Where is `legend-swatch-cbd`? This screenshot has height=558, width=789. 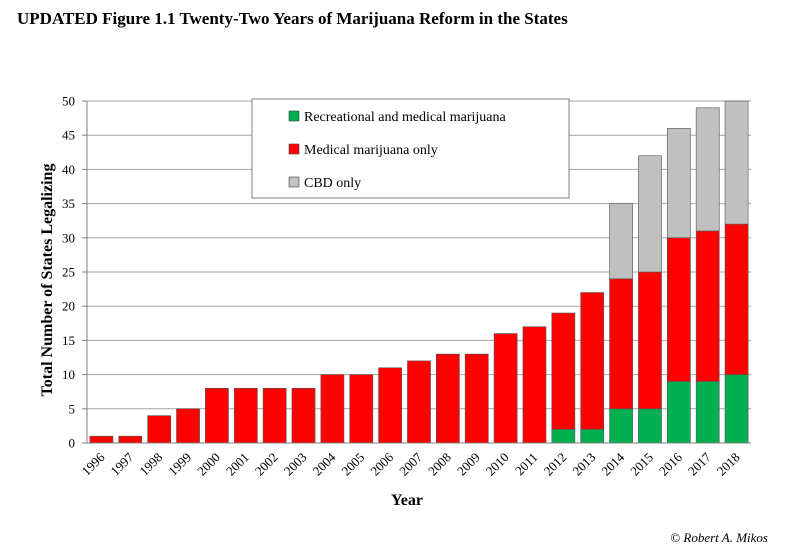 legend-swatch-cbd is located at coordinates (294, 182).